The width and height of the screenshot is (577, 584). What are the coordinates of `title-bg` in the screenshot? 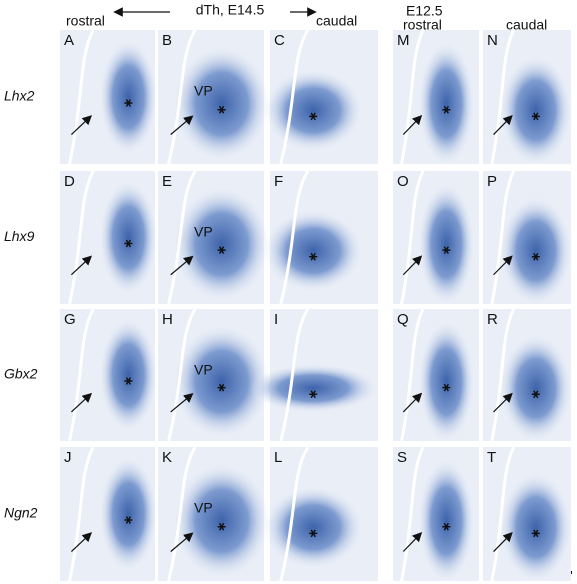 It's located at (230, 11).